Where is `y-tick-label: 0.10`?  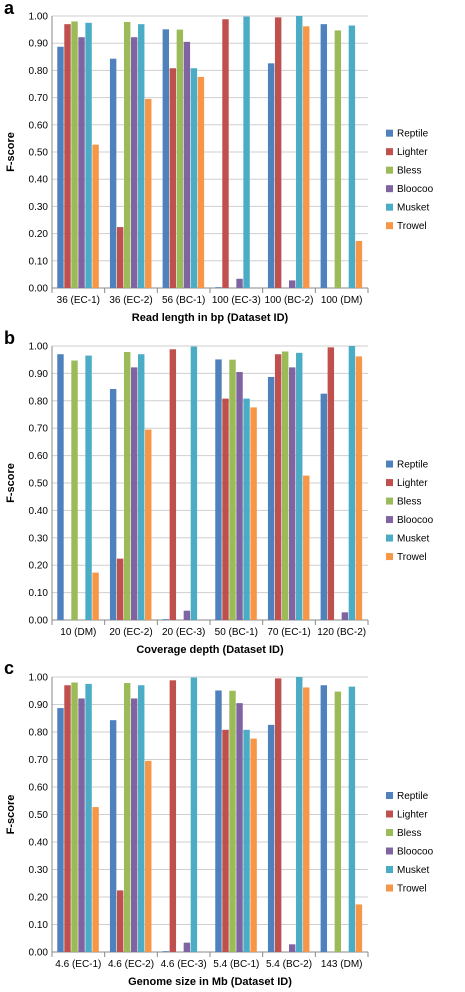 y-tick-label: 0.10 is located at coordinates (39, 593).